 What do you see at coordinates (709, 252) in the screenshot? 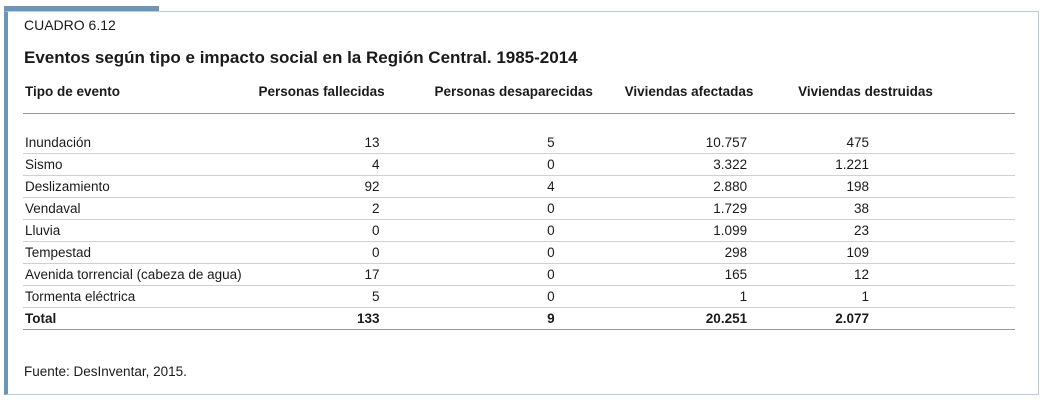
I see `cell-value: 298` at bounding box center [709, 252].